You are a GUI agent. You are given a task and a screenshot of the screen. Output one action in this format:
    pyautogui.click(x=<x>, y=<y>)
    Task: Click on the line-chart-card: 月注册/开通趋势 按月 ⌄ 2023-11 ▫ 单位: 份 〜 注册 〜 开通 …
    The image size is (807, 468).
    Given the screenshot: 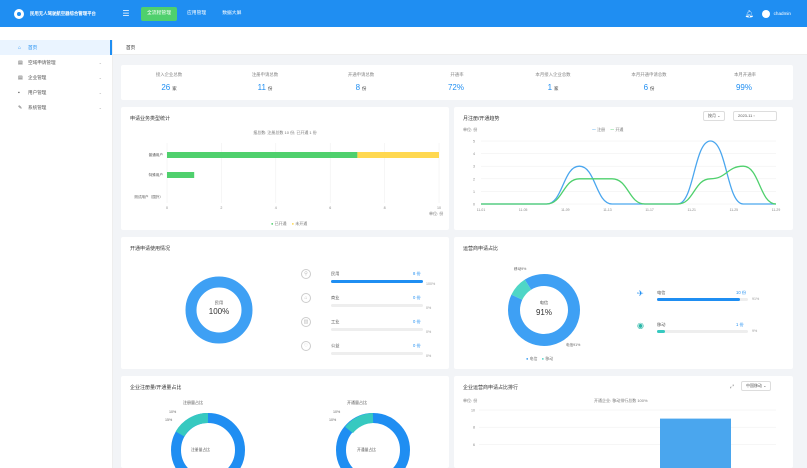 What is the action you would take?
    pyautogui.click(x=623, y=168)
    